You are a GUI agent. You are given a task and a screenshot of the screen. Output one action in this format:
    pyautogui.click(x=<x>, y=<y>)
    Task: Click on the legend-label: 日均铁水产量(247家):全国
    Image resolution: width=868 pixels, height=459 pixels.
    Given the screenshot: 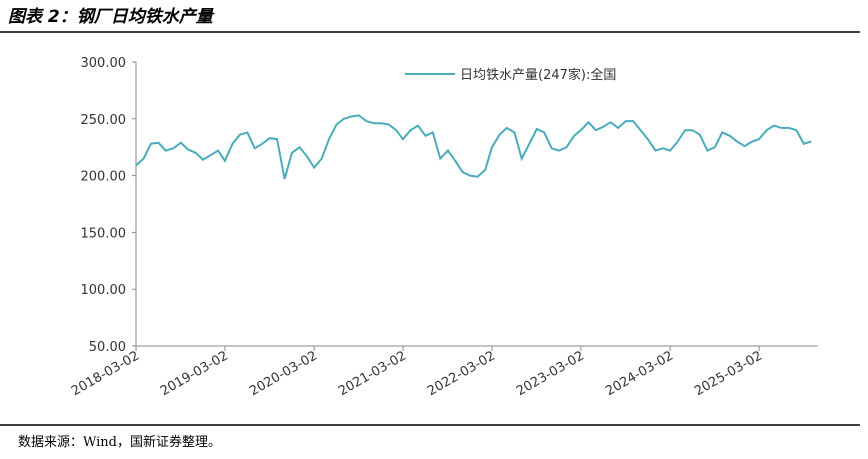 What is the action you would take?
    pyautogui.click(x=538, y=75)
    